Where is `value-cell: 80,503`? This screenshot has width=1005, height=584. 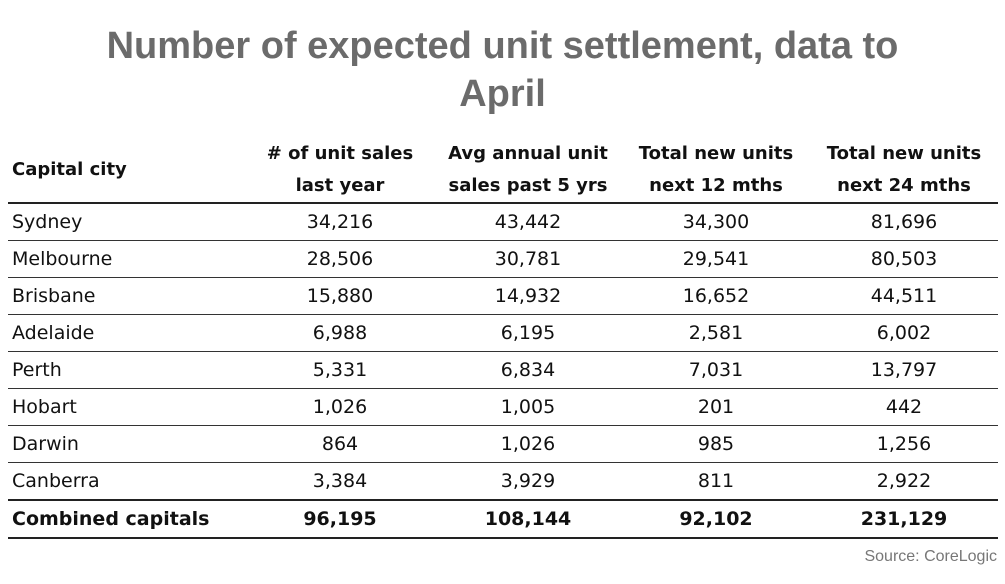 value-cell: 80,503 is located at coordinates (904, 259).